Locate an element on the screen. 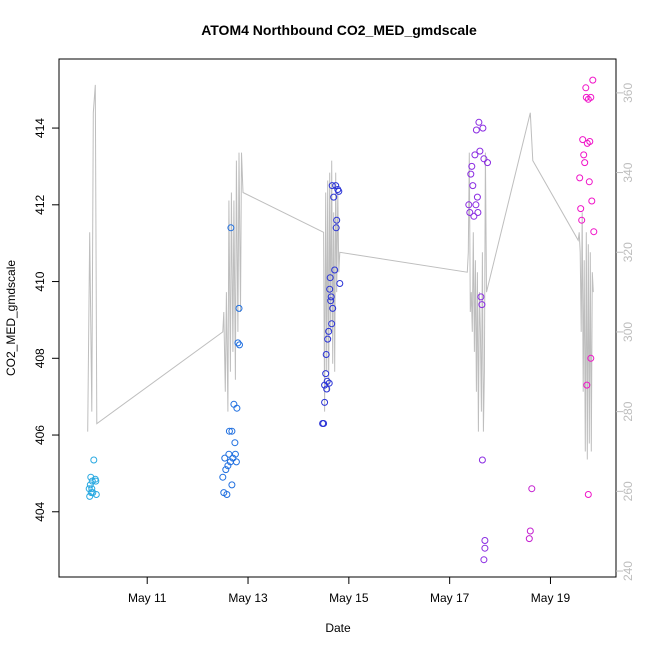 Image resolution: width=650 pixels, height=650 pixels. y-tick-label: 406 is located at coordinates (40, 435).